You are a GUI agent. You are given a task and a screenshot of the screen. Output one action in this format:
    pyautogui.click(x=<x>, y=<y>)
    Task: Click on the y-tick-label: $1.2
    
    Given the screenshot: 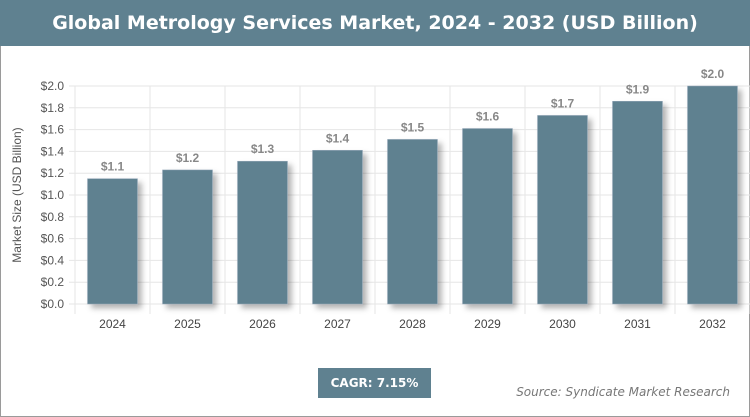 What is the action you would take?
    pyautogui.click(x=53, y=173)
    